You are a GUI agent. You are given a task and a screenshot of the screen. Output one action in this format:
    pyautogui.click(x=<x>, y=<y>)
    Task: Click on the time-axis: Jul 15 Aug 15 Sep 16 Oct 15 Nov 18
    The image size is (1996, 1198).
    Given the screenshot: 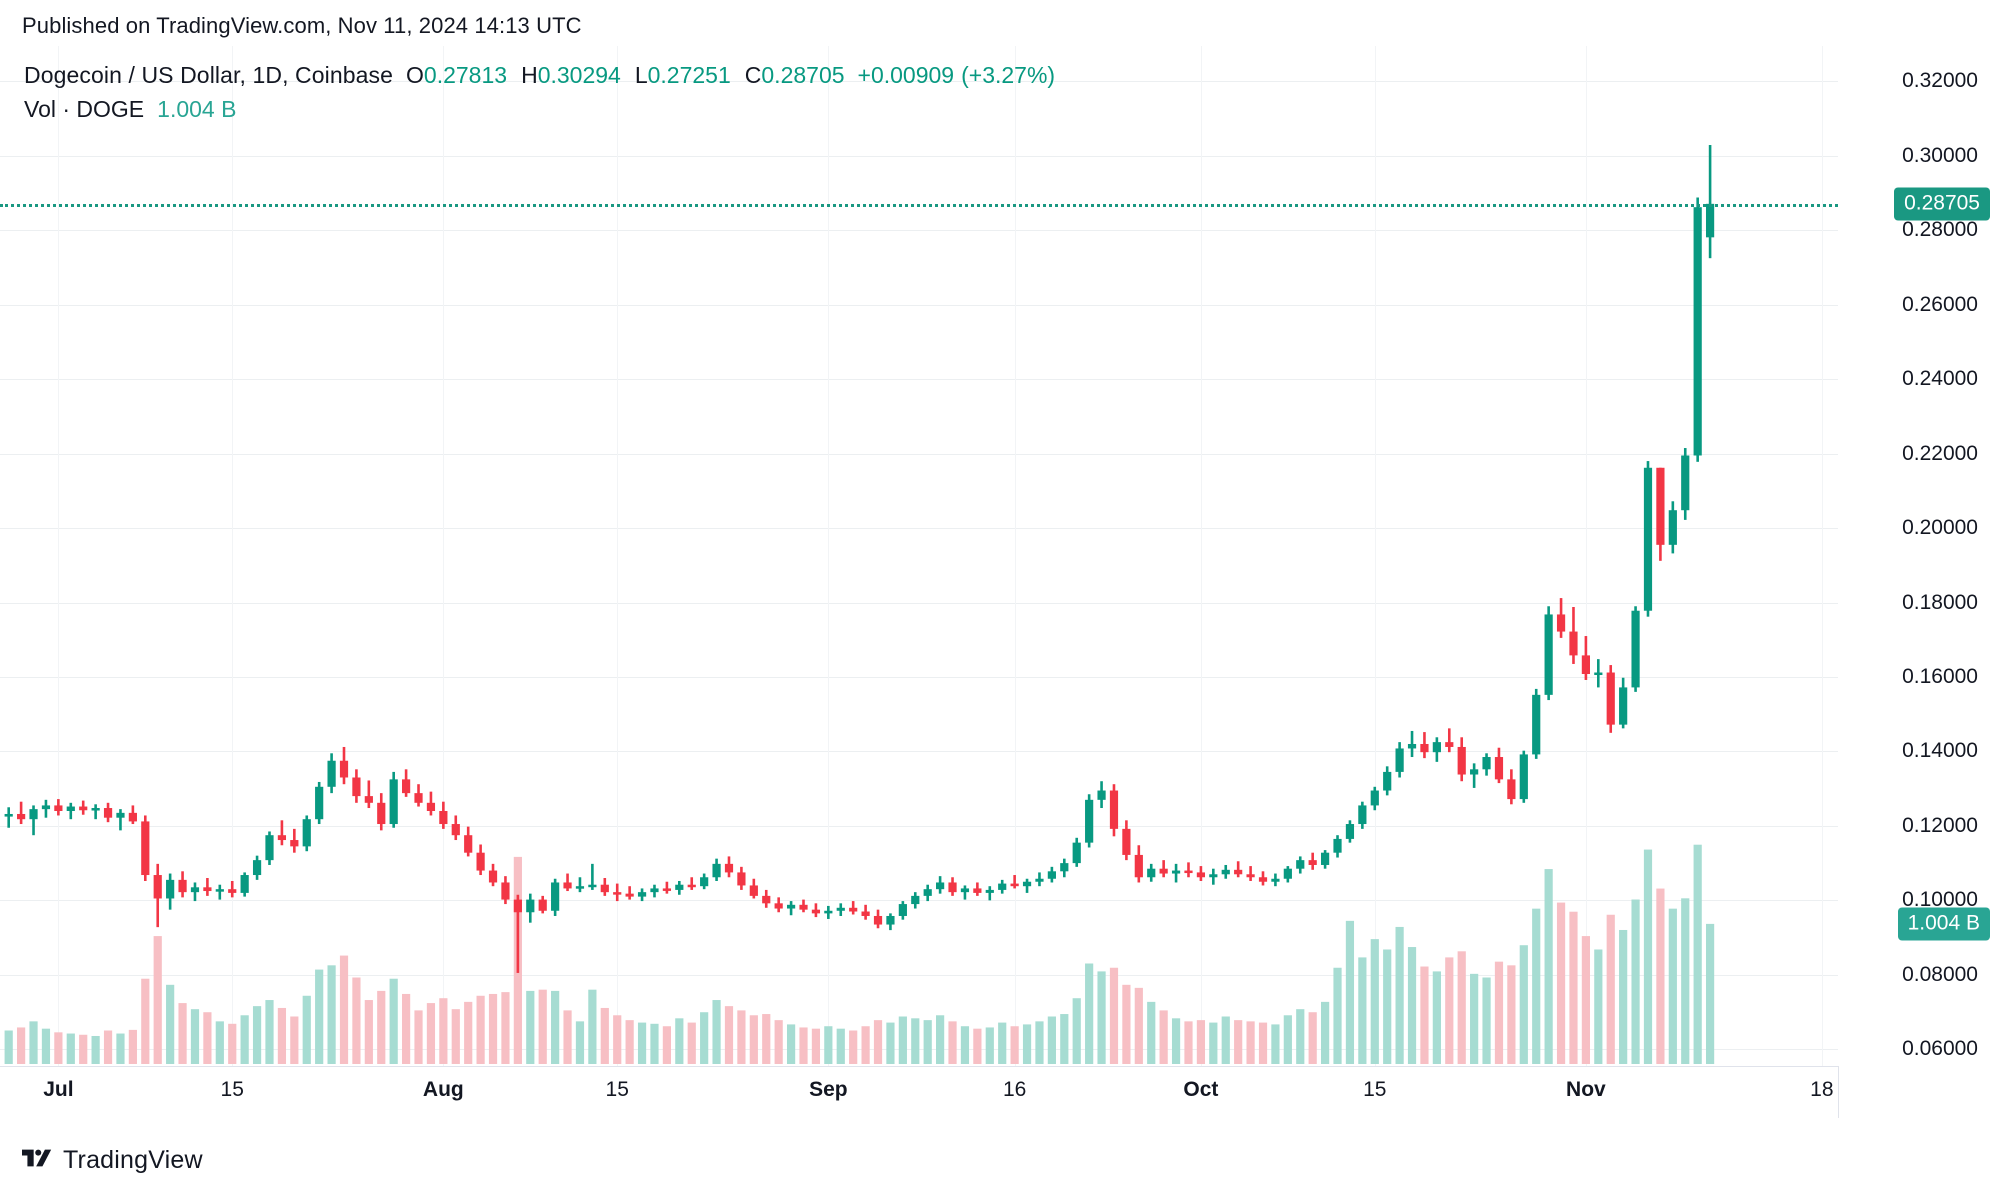 What is the action you would take?
    pyautogui.click(x=998, y=1092)
    